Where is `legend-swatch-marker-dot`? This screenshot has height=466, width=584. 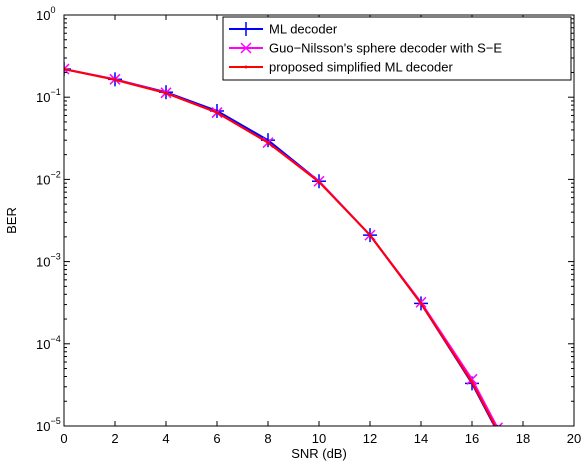
legend-swatch-marker-dot is located at coordinates (246, 67).